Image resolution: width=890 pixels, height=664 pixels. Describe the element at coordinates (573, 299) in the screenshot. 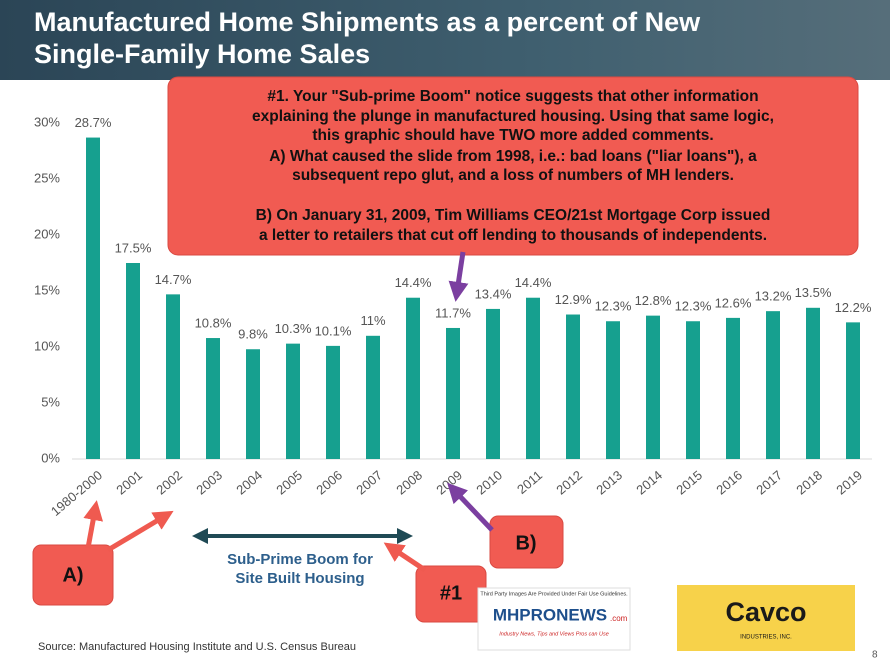

I see `value-label: 12.9%` at that location.